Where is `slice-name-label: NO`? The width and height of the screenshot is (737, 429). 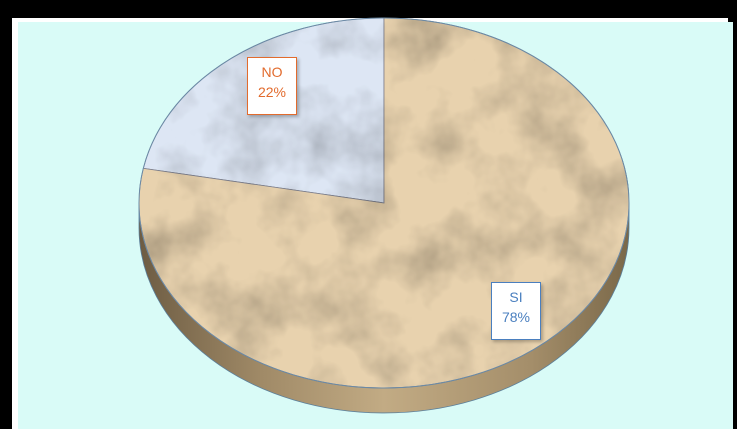 slice-name-label: NO is located at coordinates (272, 72).